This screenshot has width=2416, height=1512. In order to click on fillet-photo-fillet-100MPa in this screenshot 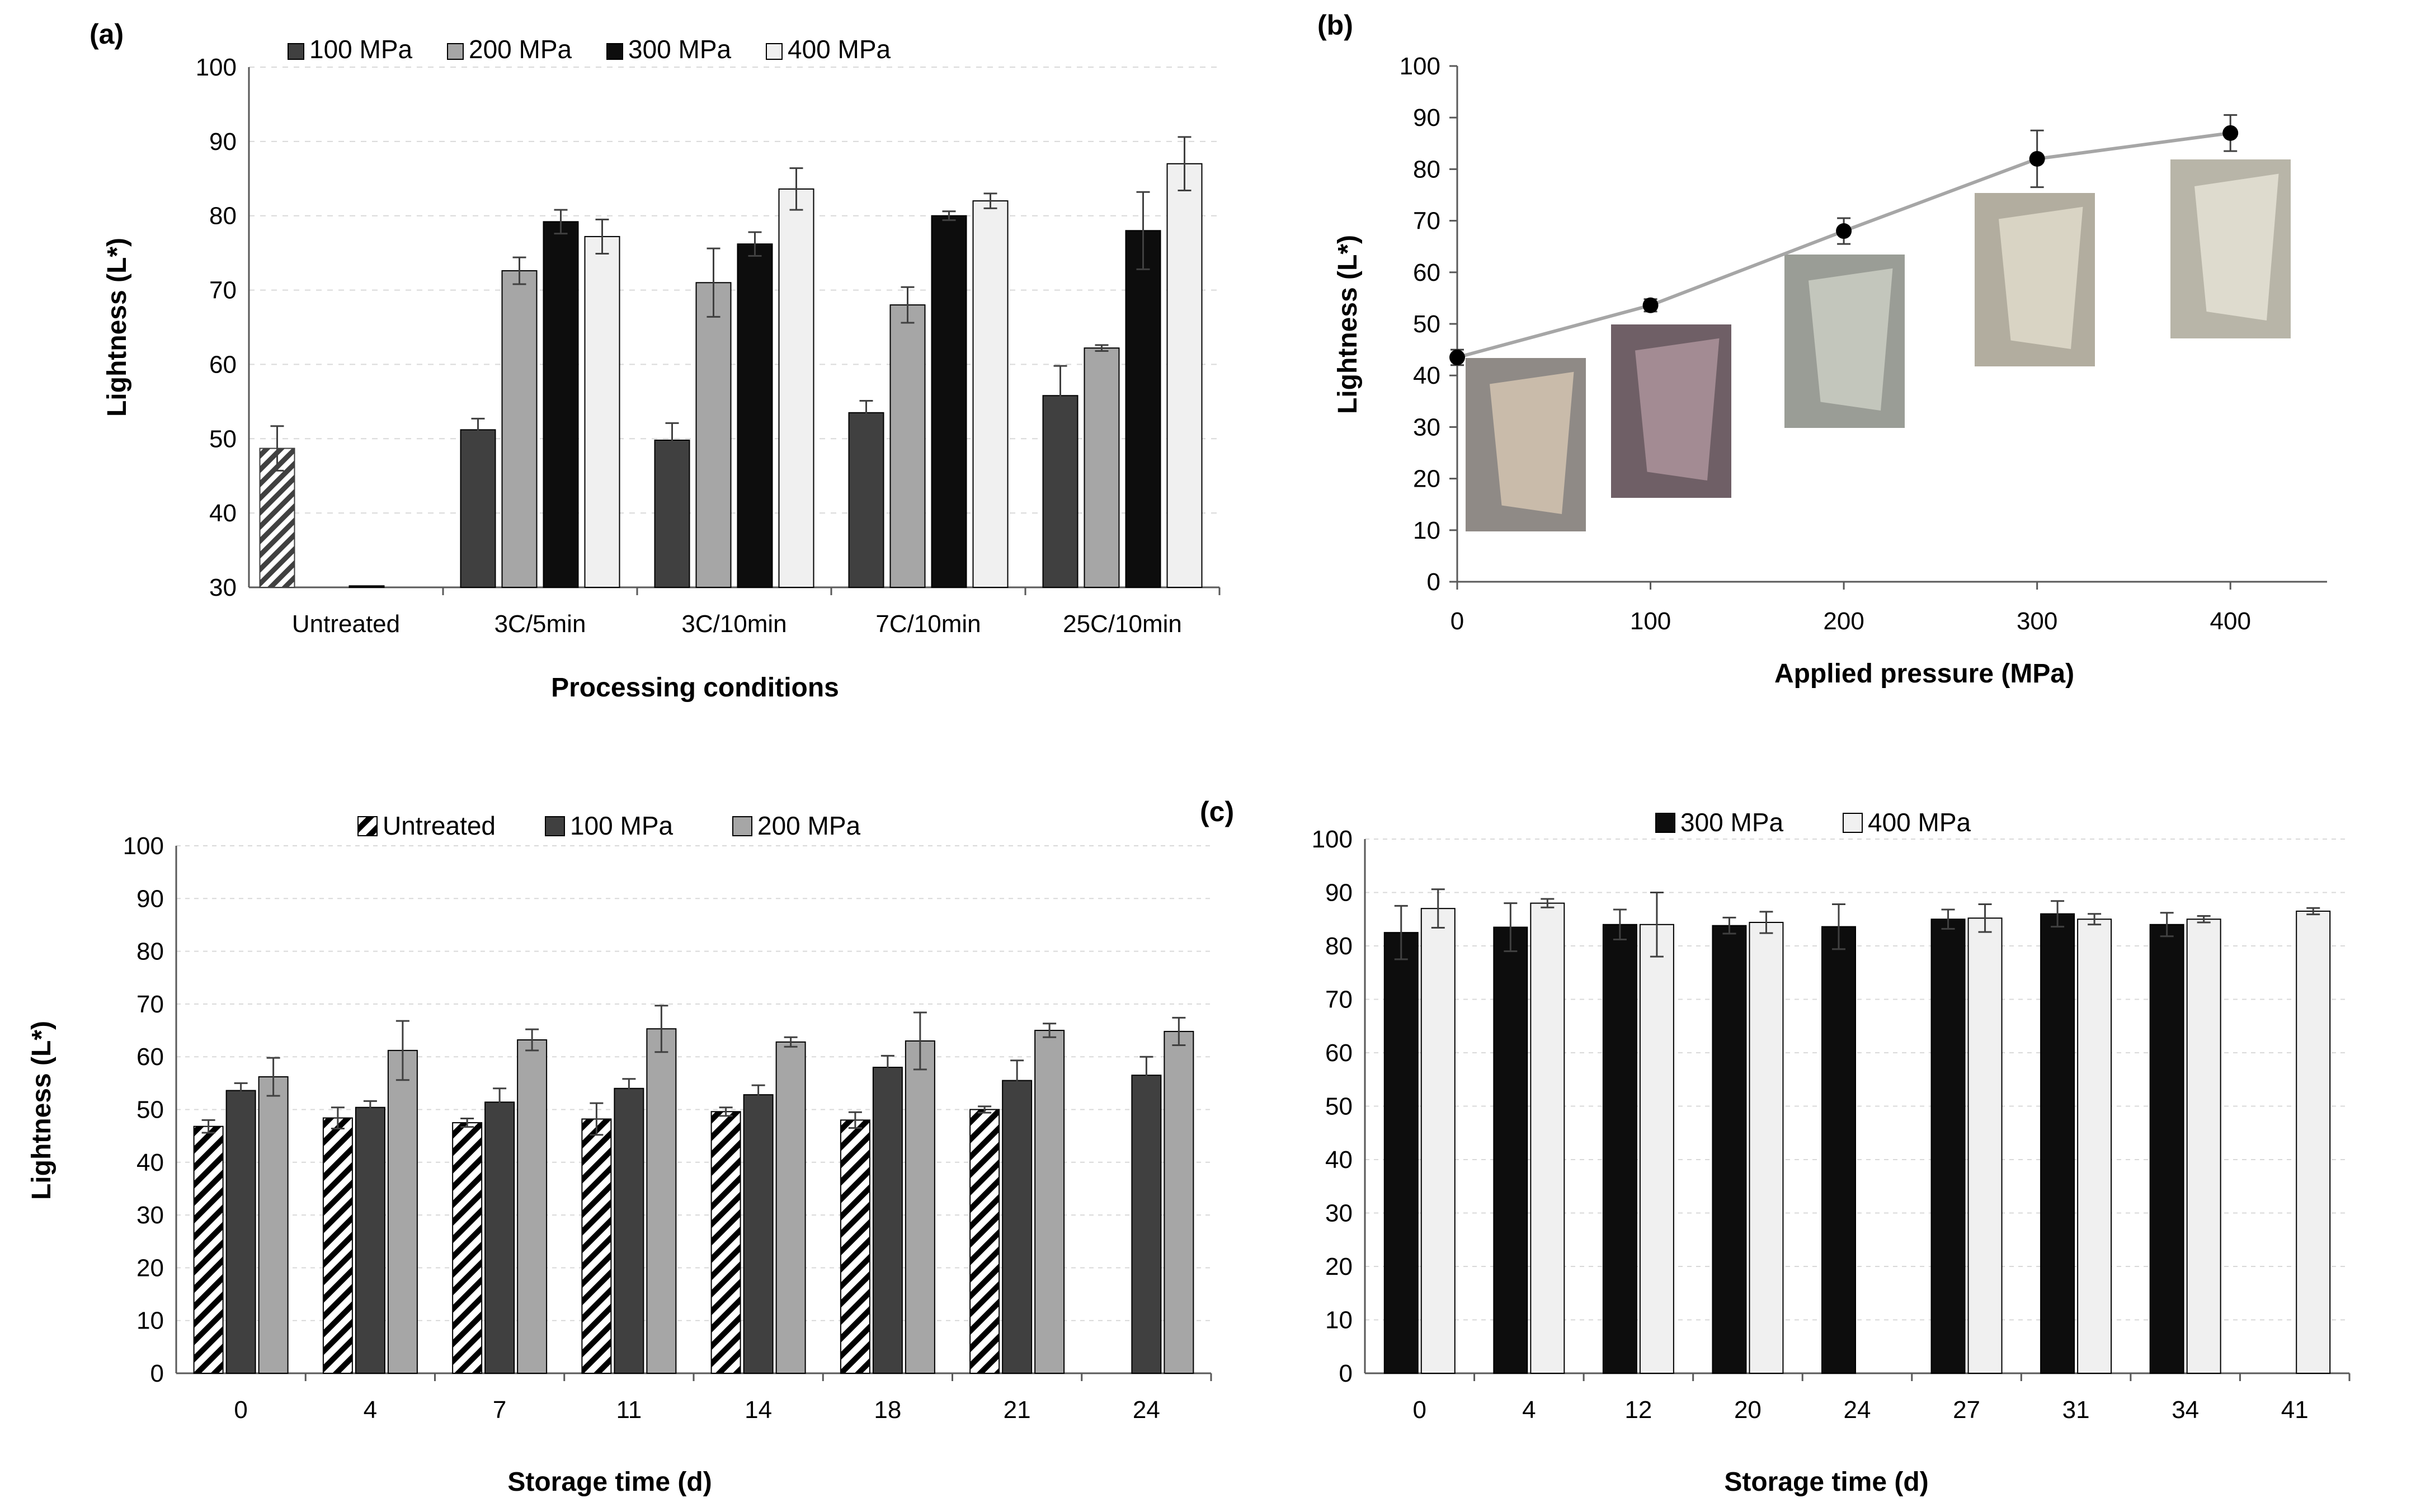, I will do `click(1671, 411)`.